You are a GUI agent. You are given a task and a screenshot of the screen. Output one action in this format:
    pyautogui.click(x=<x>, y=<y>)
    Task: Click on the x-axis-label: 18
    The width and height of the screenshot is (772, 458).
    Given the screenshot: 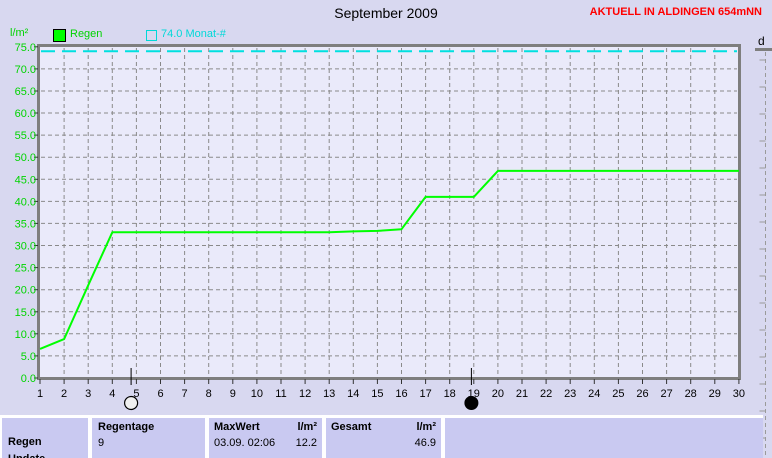 What is the action you would take?
    pyautogui.click(x=450, y=394)
    